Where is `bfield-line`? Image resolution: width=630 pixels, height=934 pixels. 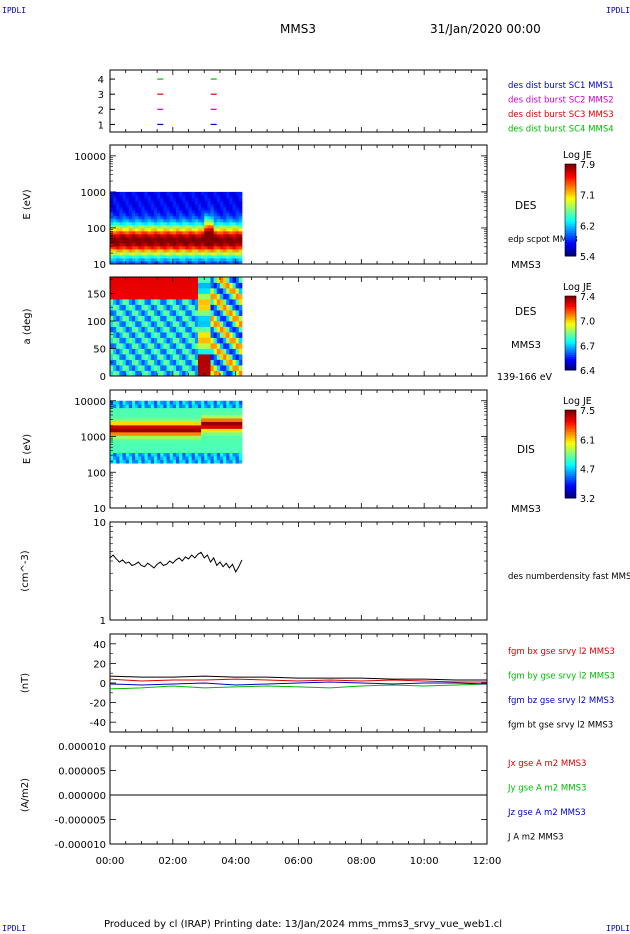
bfield-line is located at coordinates (298, 678).